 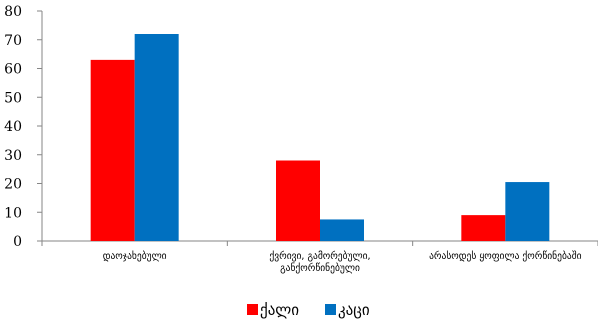 What do you see at coordinates (320, 268) in the screenshot?
I see `x-category-label: განქორწინებული` at bounding box center [320, 268].